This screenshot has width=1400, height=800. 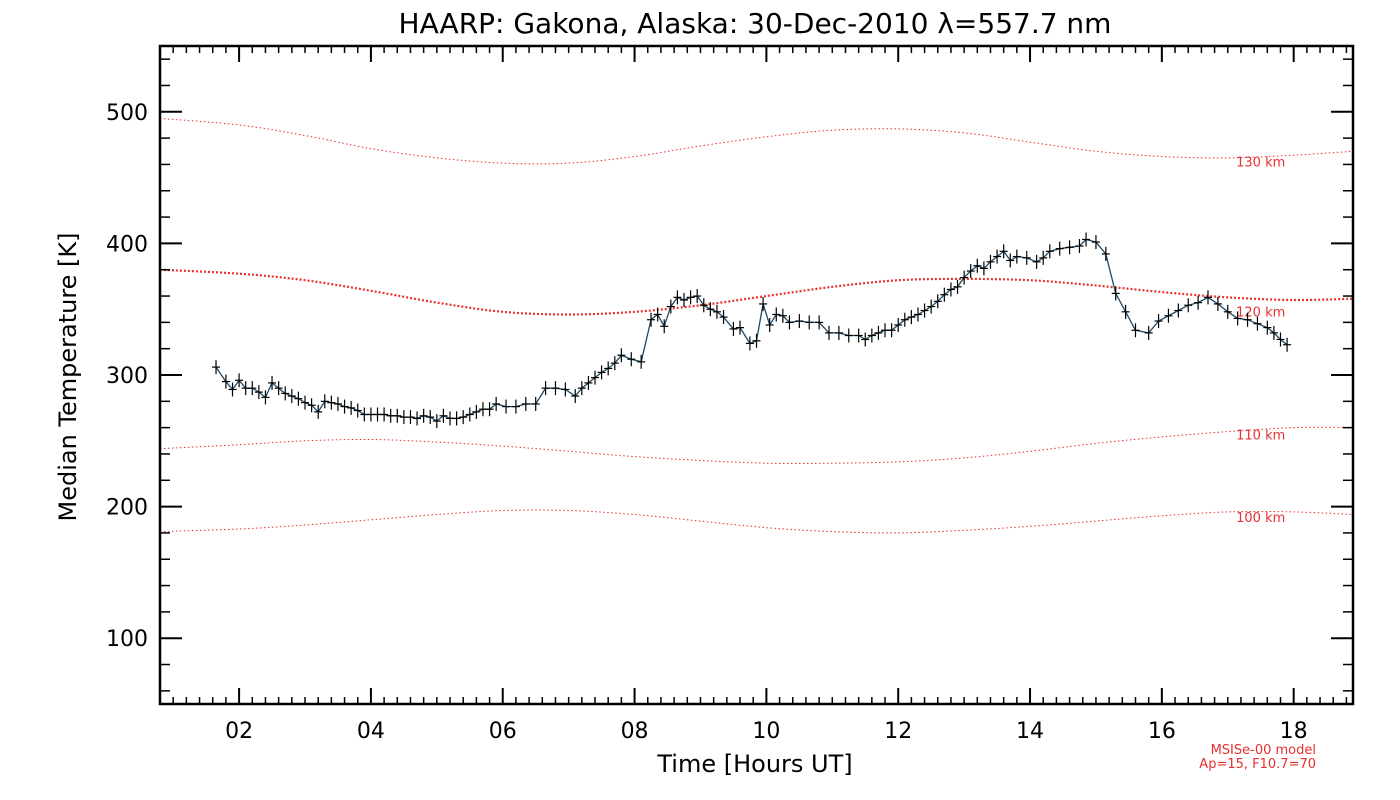 What do you see at coordinates (127, 244) in the screenshot?
I see `y-tick-label: 400` at bounding box center [127, 244].